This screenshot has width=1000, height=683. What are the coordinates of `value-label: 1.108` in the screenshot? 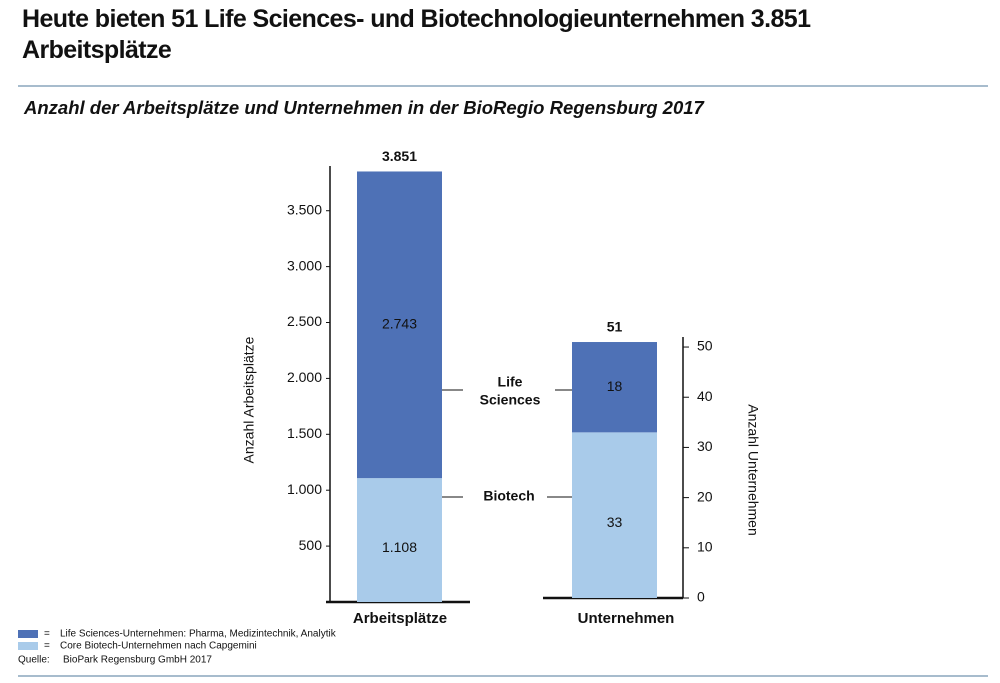 It's located at (399, 547).